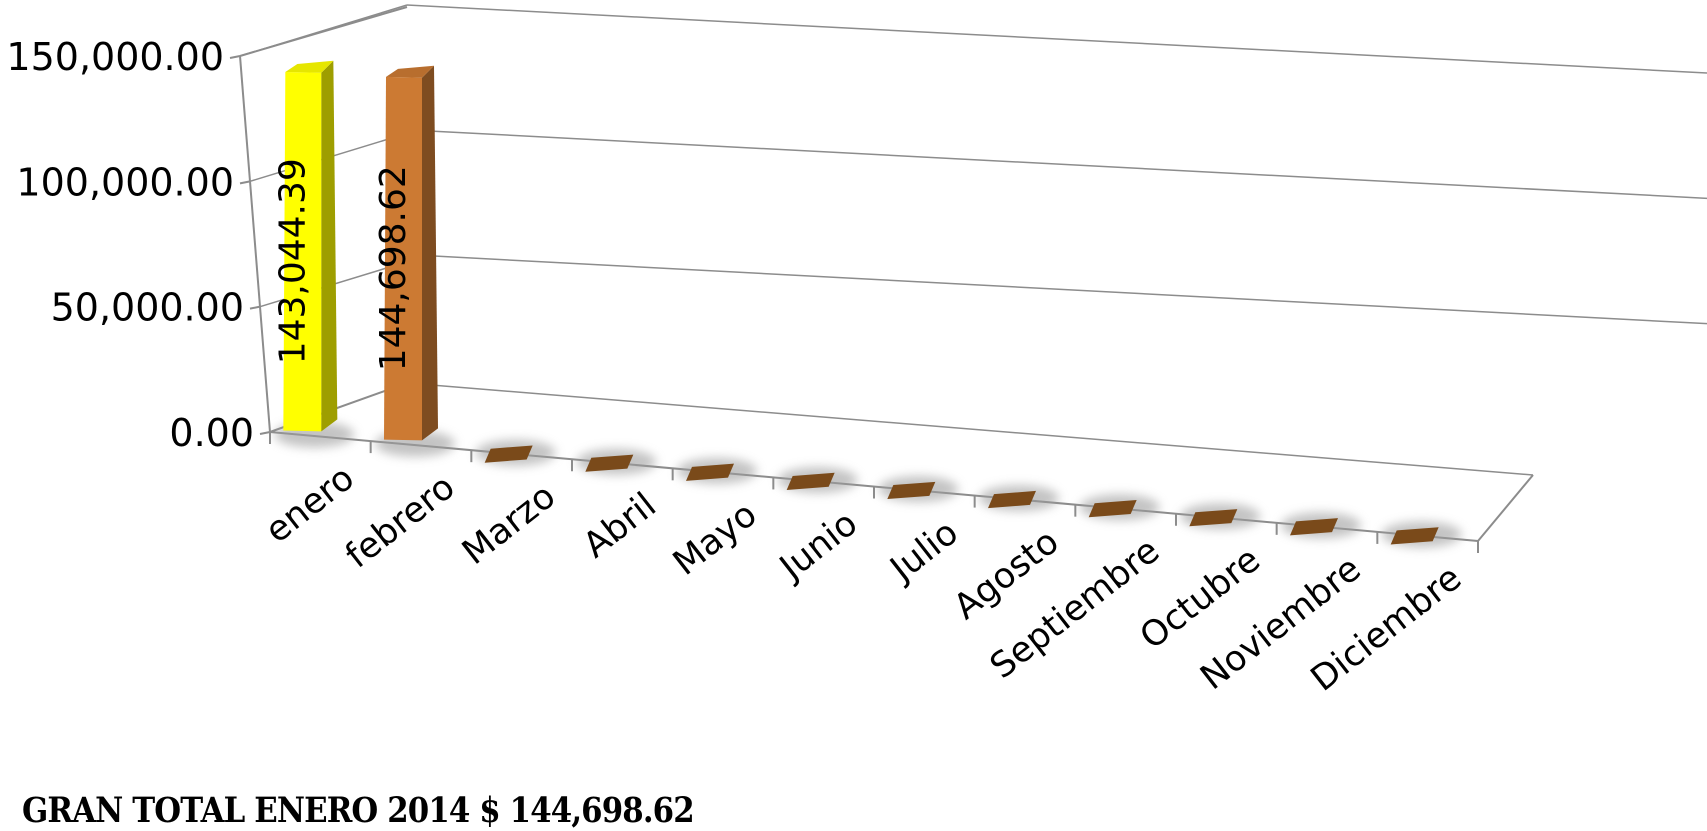  I want to click on y-axis-line, so click(255, 244).